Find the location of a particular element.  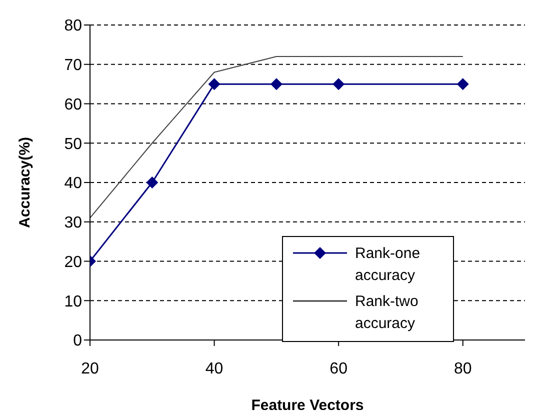

y-tick-label: 0 is located at coordinates (77, 341).